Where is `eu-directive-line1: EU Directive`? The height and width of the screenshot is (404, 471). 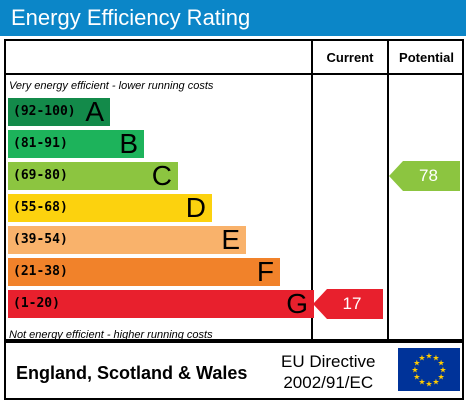
eu-directive-line1: EU Directive is located at coordinates (328, 361).